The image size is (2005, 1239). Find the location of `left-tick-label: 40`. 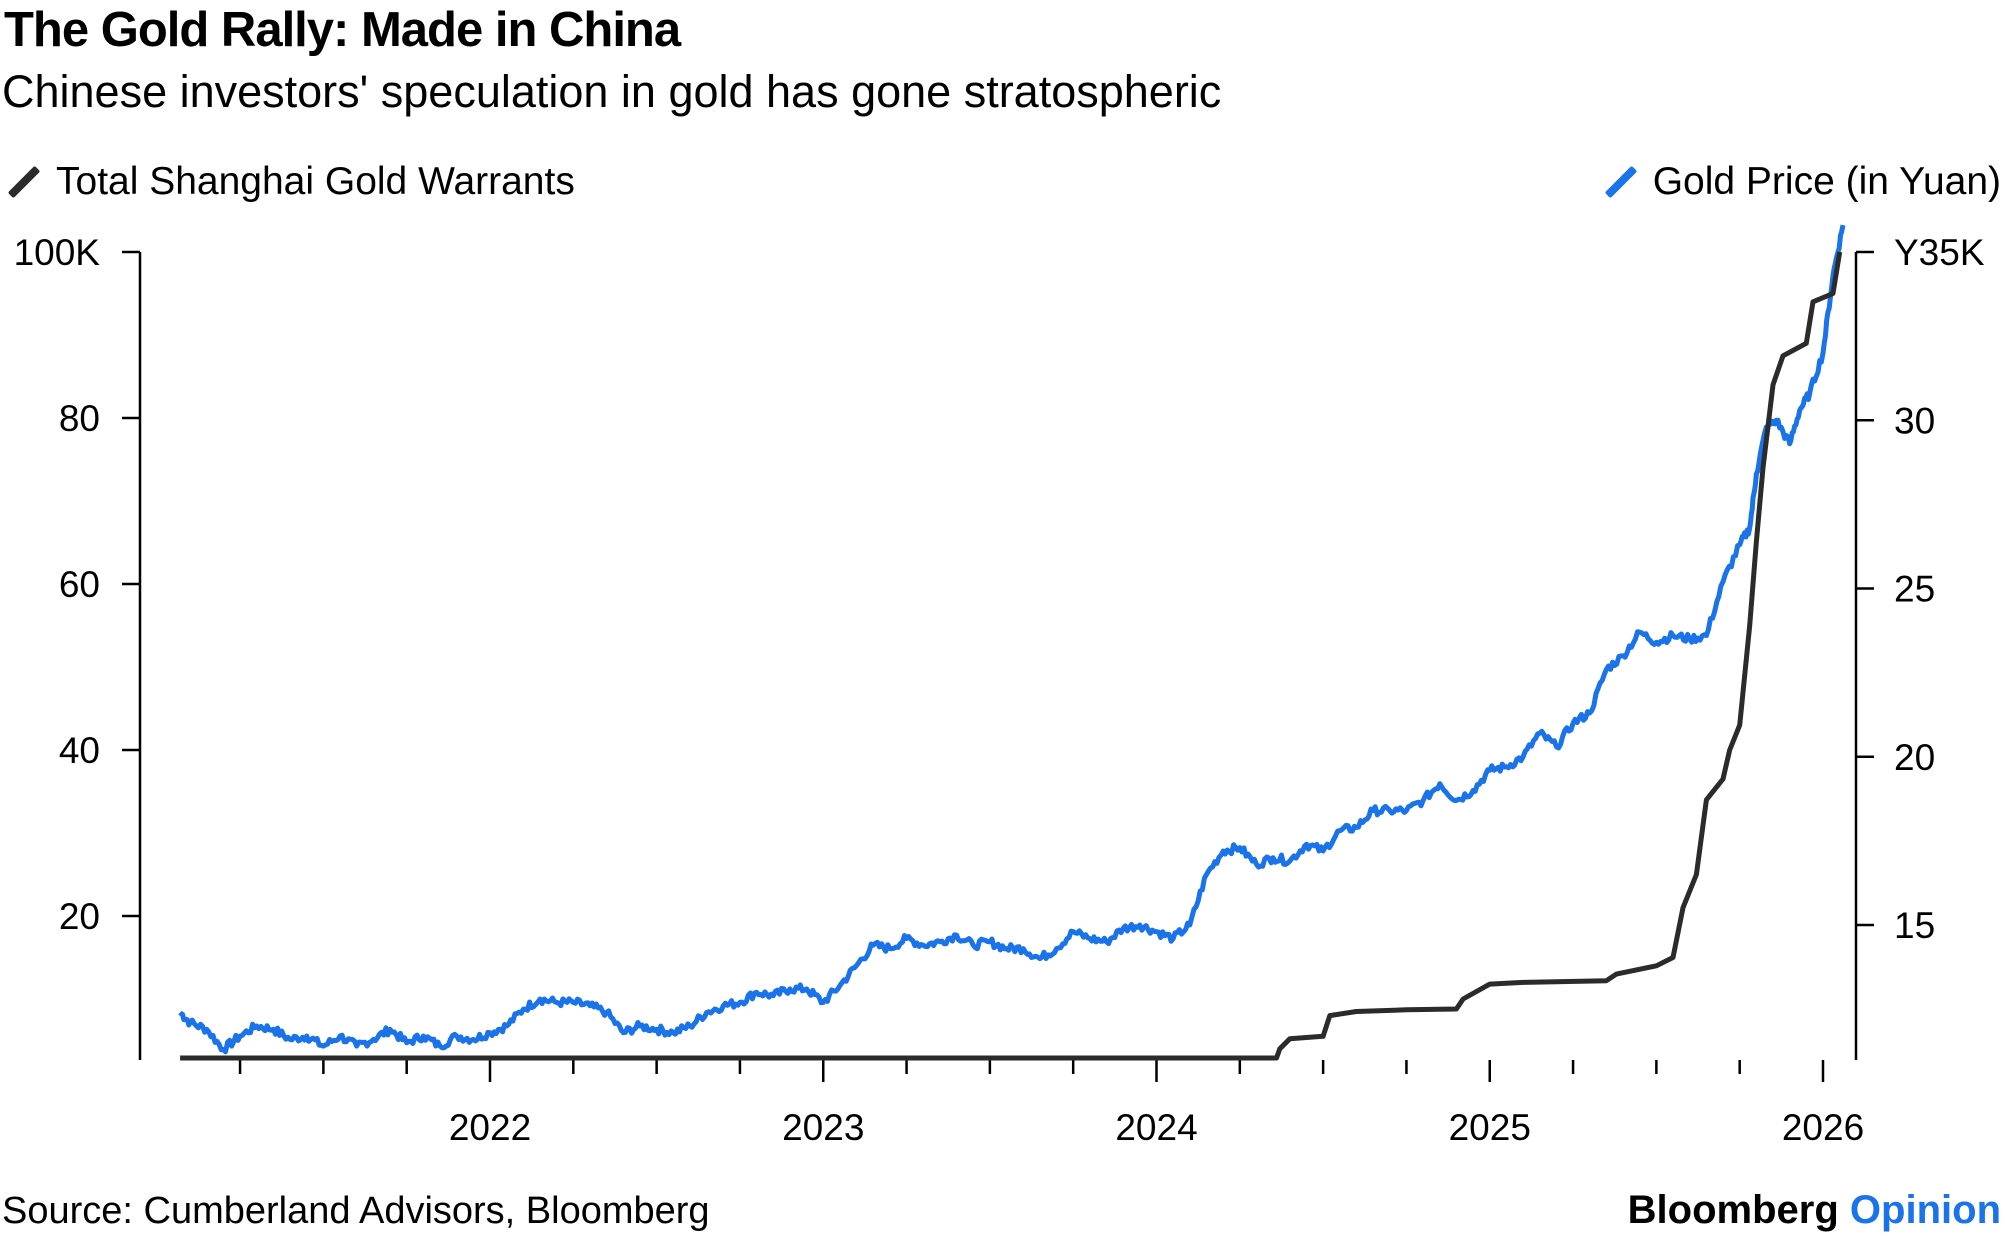

left-tick-label: 40 is located at coordinates (79, 750).